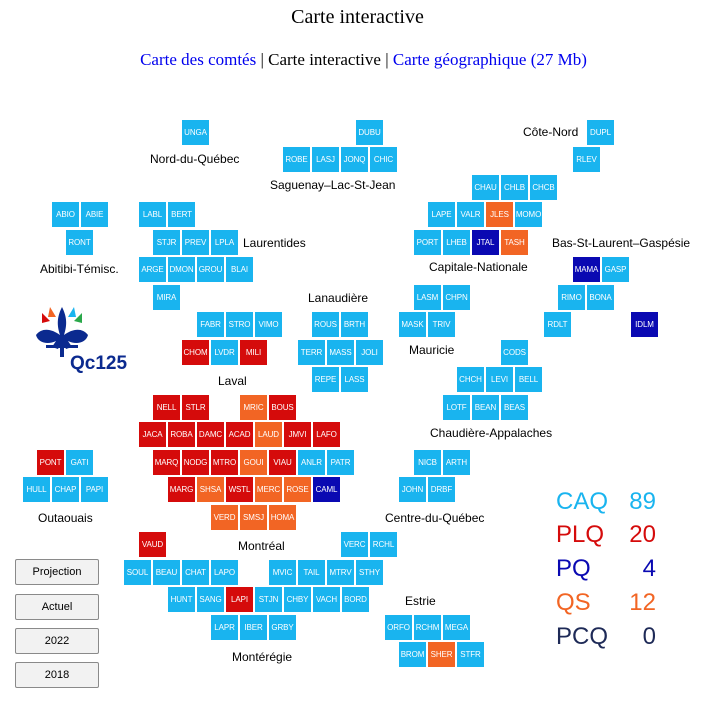 This screenshot has height=727, width=715. What do you see at coordinates (152, 269) in the screenshot?
I see `riding-tile-arge: ARGE` at bounding box center [152, 269].